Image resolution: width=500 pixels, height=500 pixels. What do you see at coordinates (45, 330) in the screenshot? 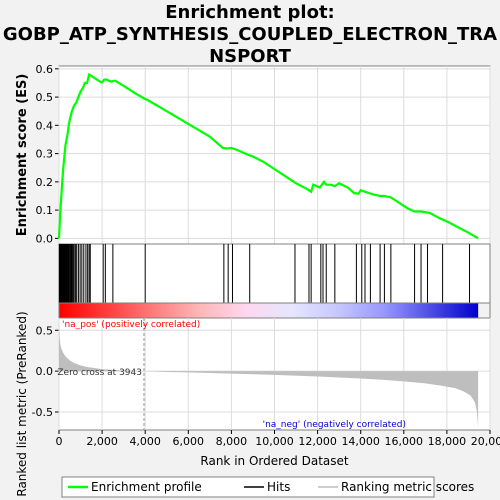
I see `metric-tick-label: 0.5` at bounding box center [45, 330].